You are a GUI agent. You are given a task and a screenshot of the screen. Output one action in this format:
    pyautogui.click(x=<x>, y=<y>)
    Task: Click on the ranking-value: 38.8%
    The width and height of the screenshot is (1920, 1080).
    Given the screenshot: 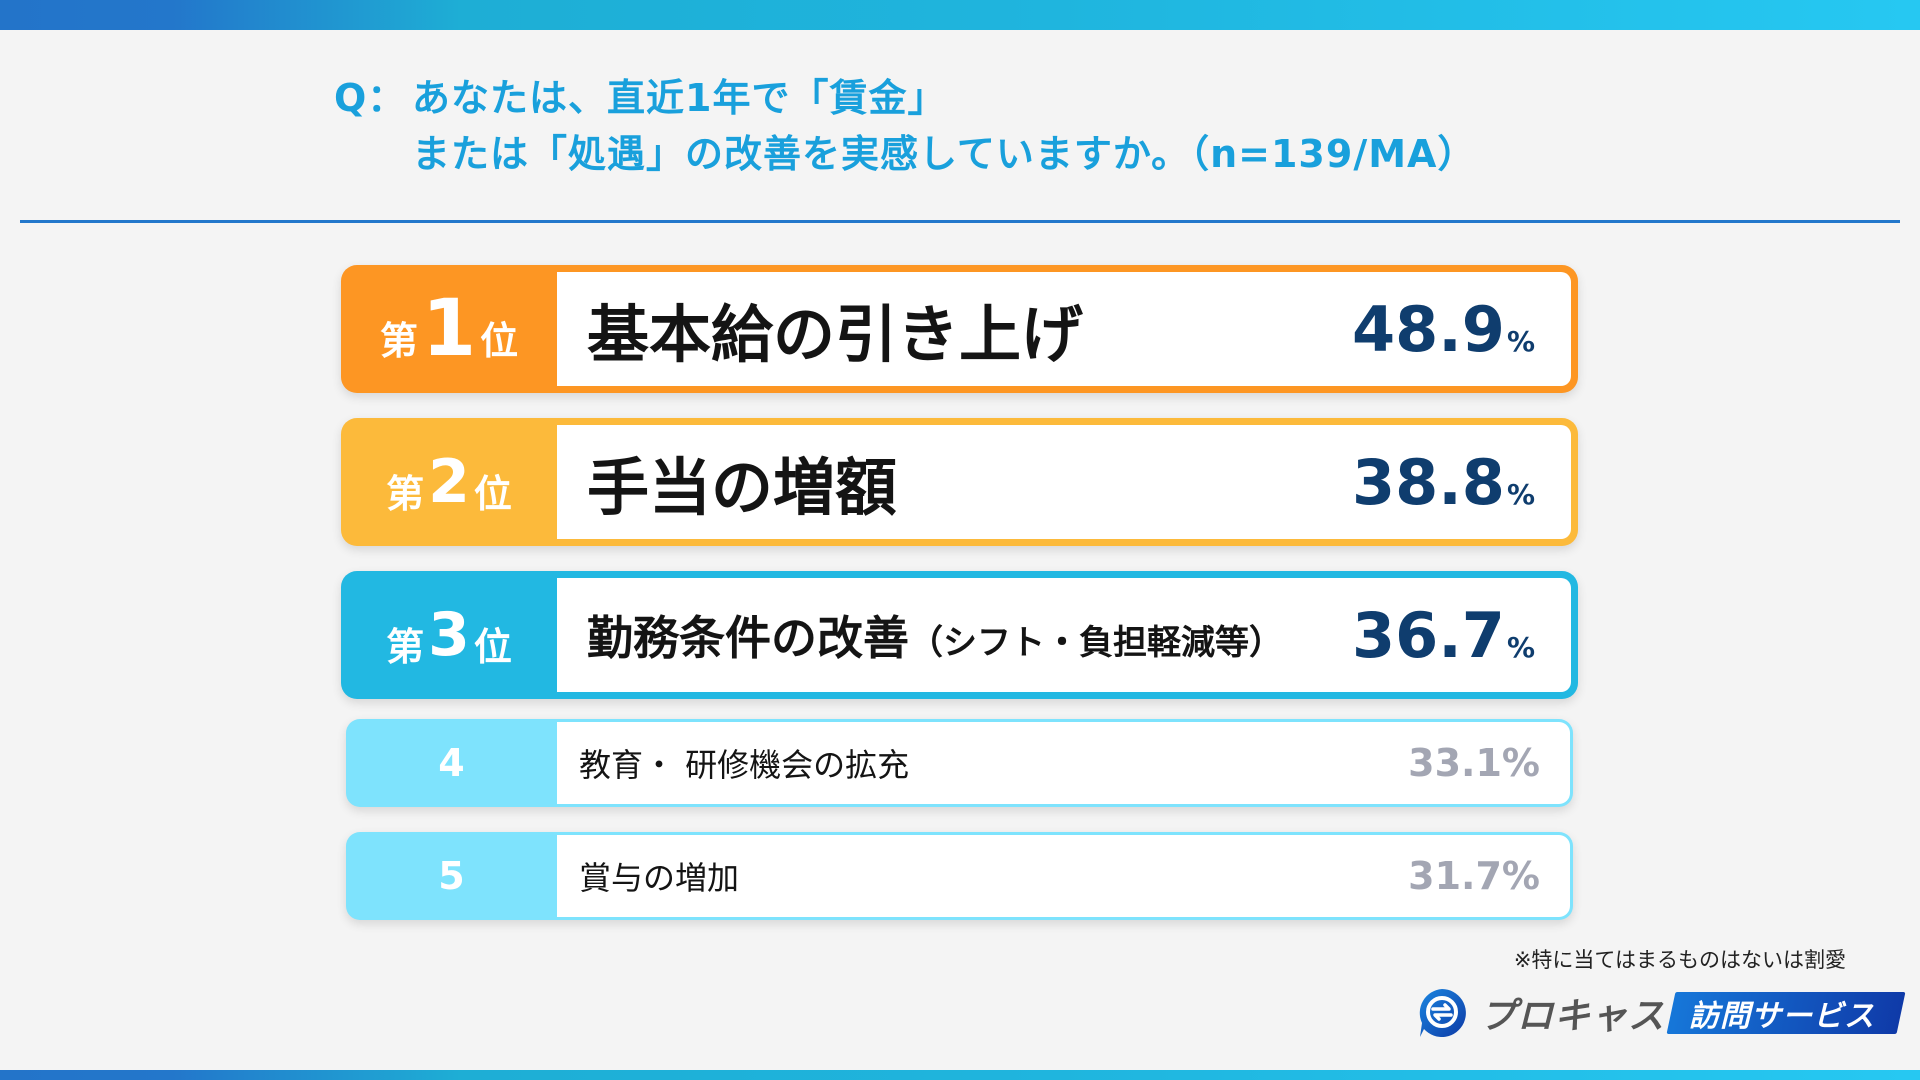 What is the action you would take?
    pyautogui.click(x=1443, y=482)
    